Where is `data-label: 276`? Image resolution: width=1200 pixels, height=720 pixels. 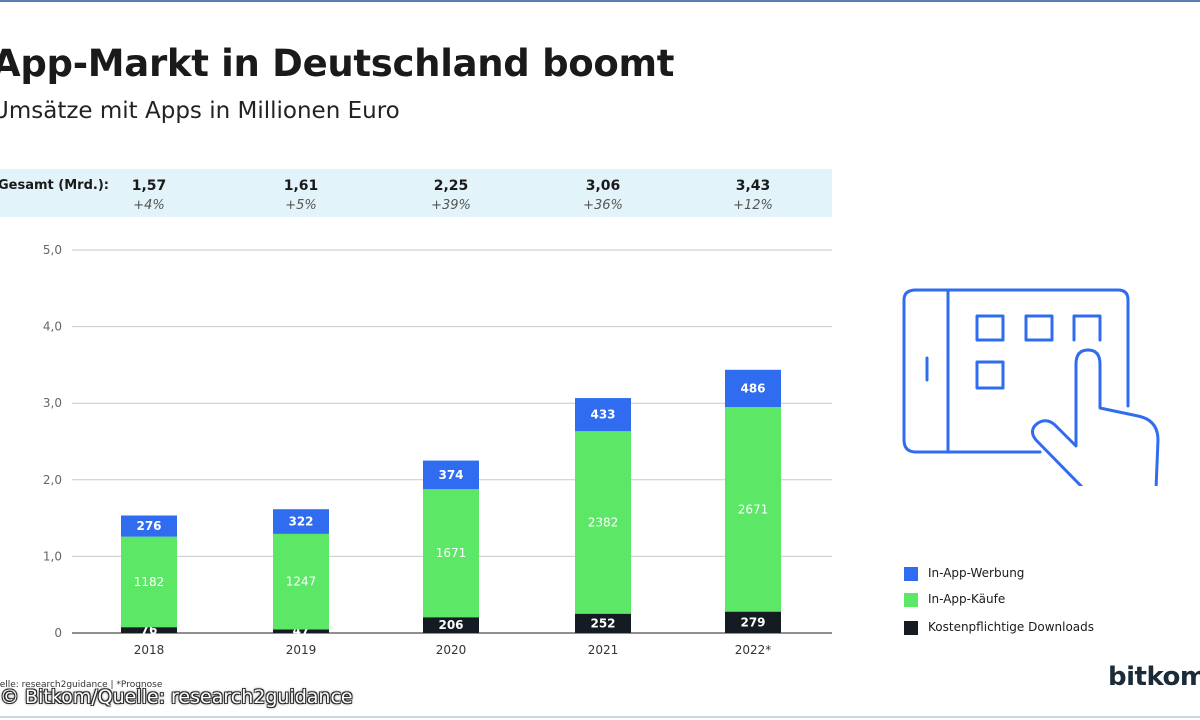
data-label: 276 is located at coordinates (148, 526).